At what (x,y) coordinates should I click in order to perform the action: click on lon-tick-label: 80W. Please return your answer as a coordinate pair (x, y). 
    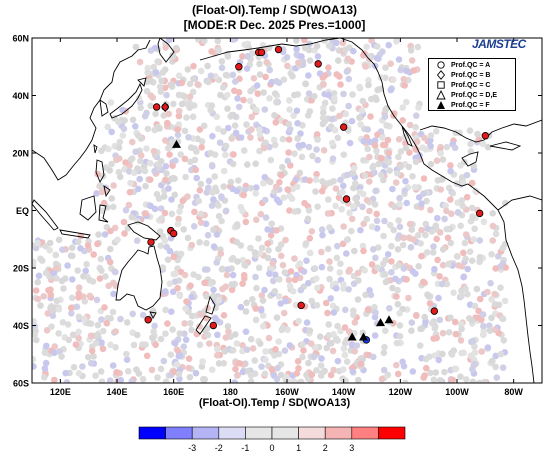
    Looking at the image, I should click on (513, 392).